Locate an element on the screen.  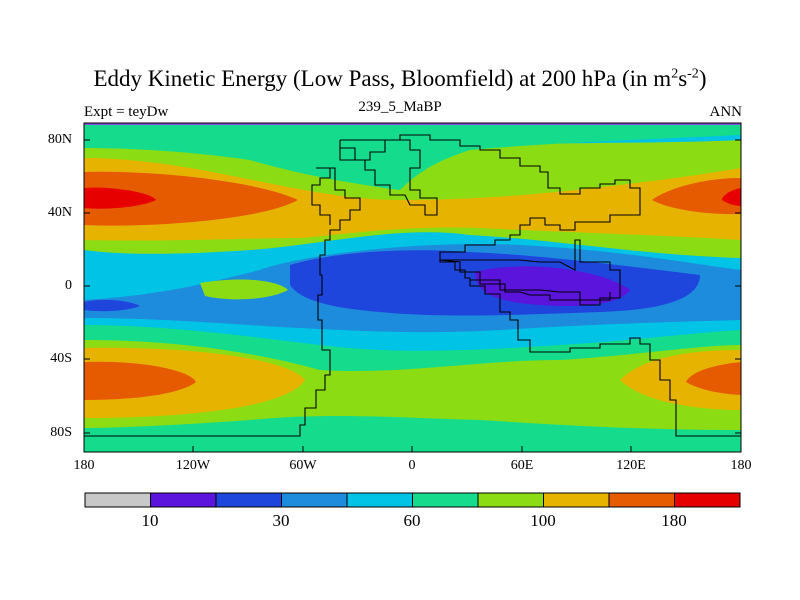
contour-north-orange-west is located at coordinates (191, 198).